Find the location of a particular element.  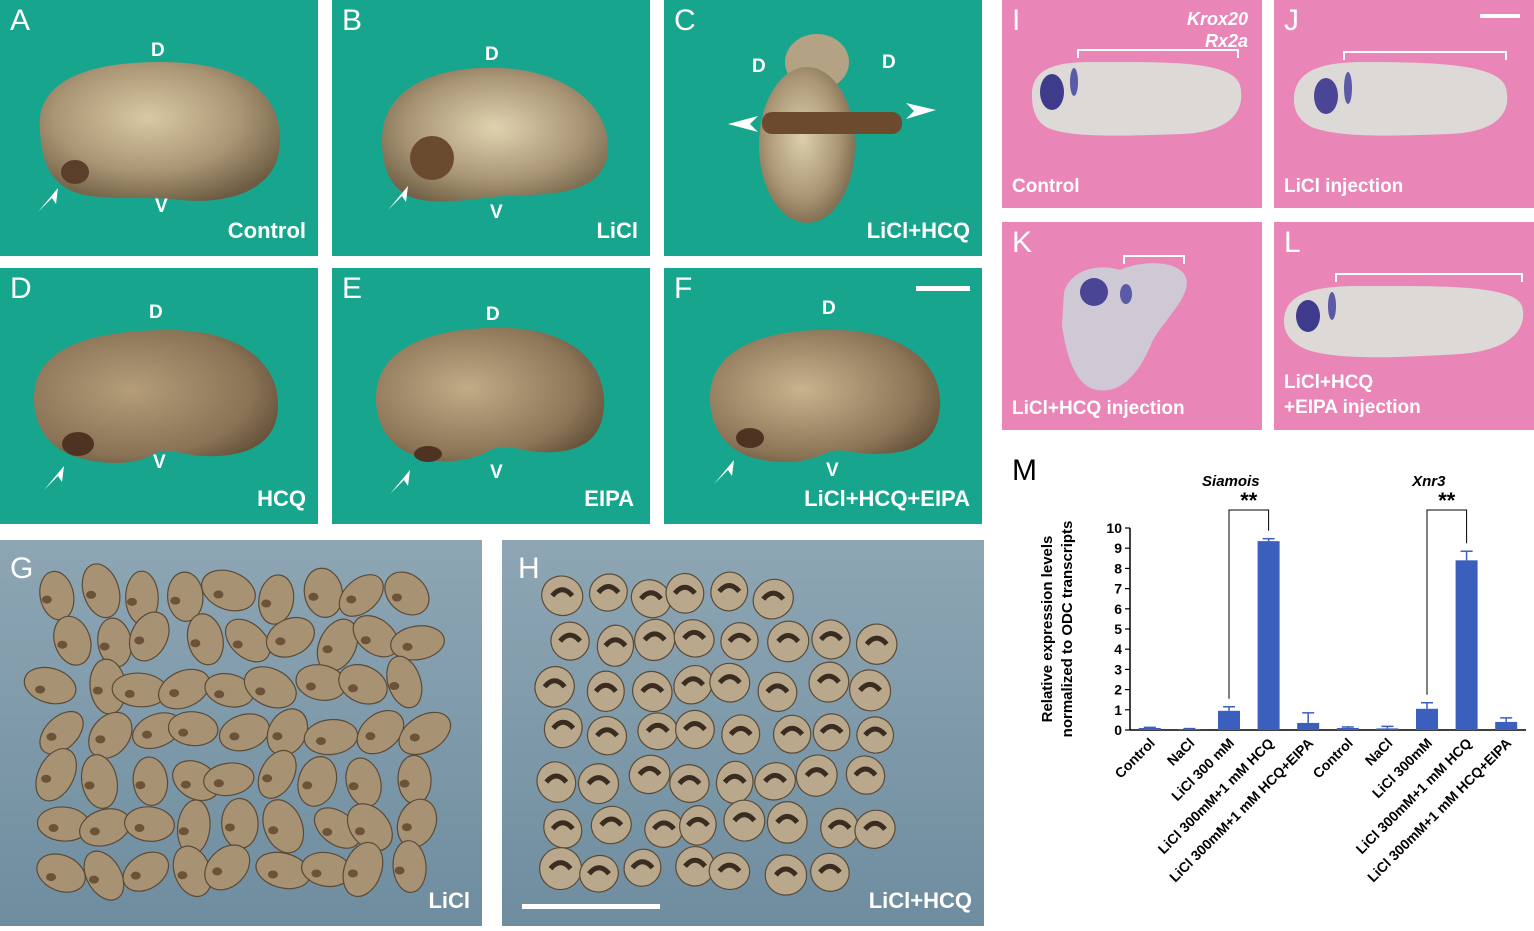

panel-letter: J is located at coordinates (1291, 20).